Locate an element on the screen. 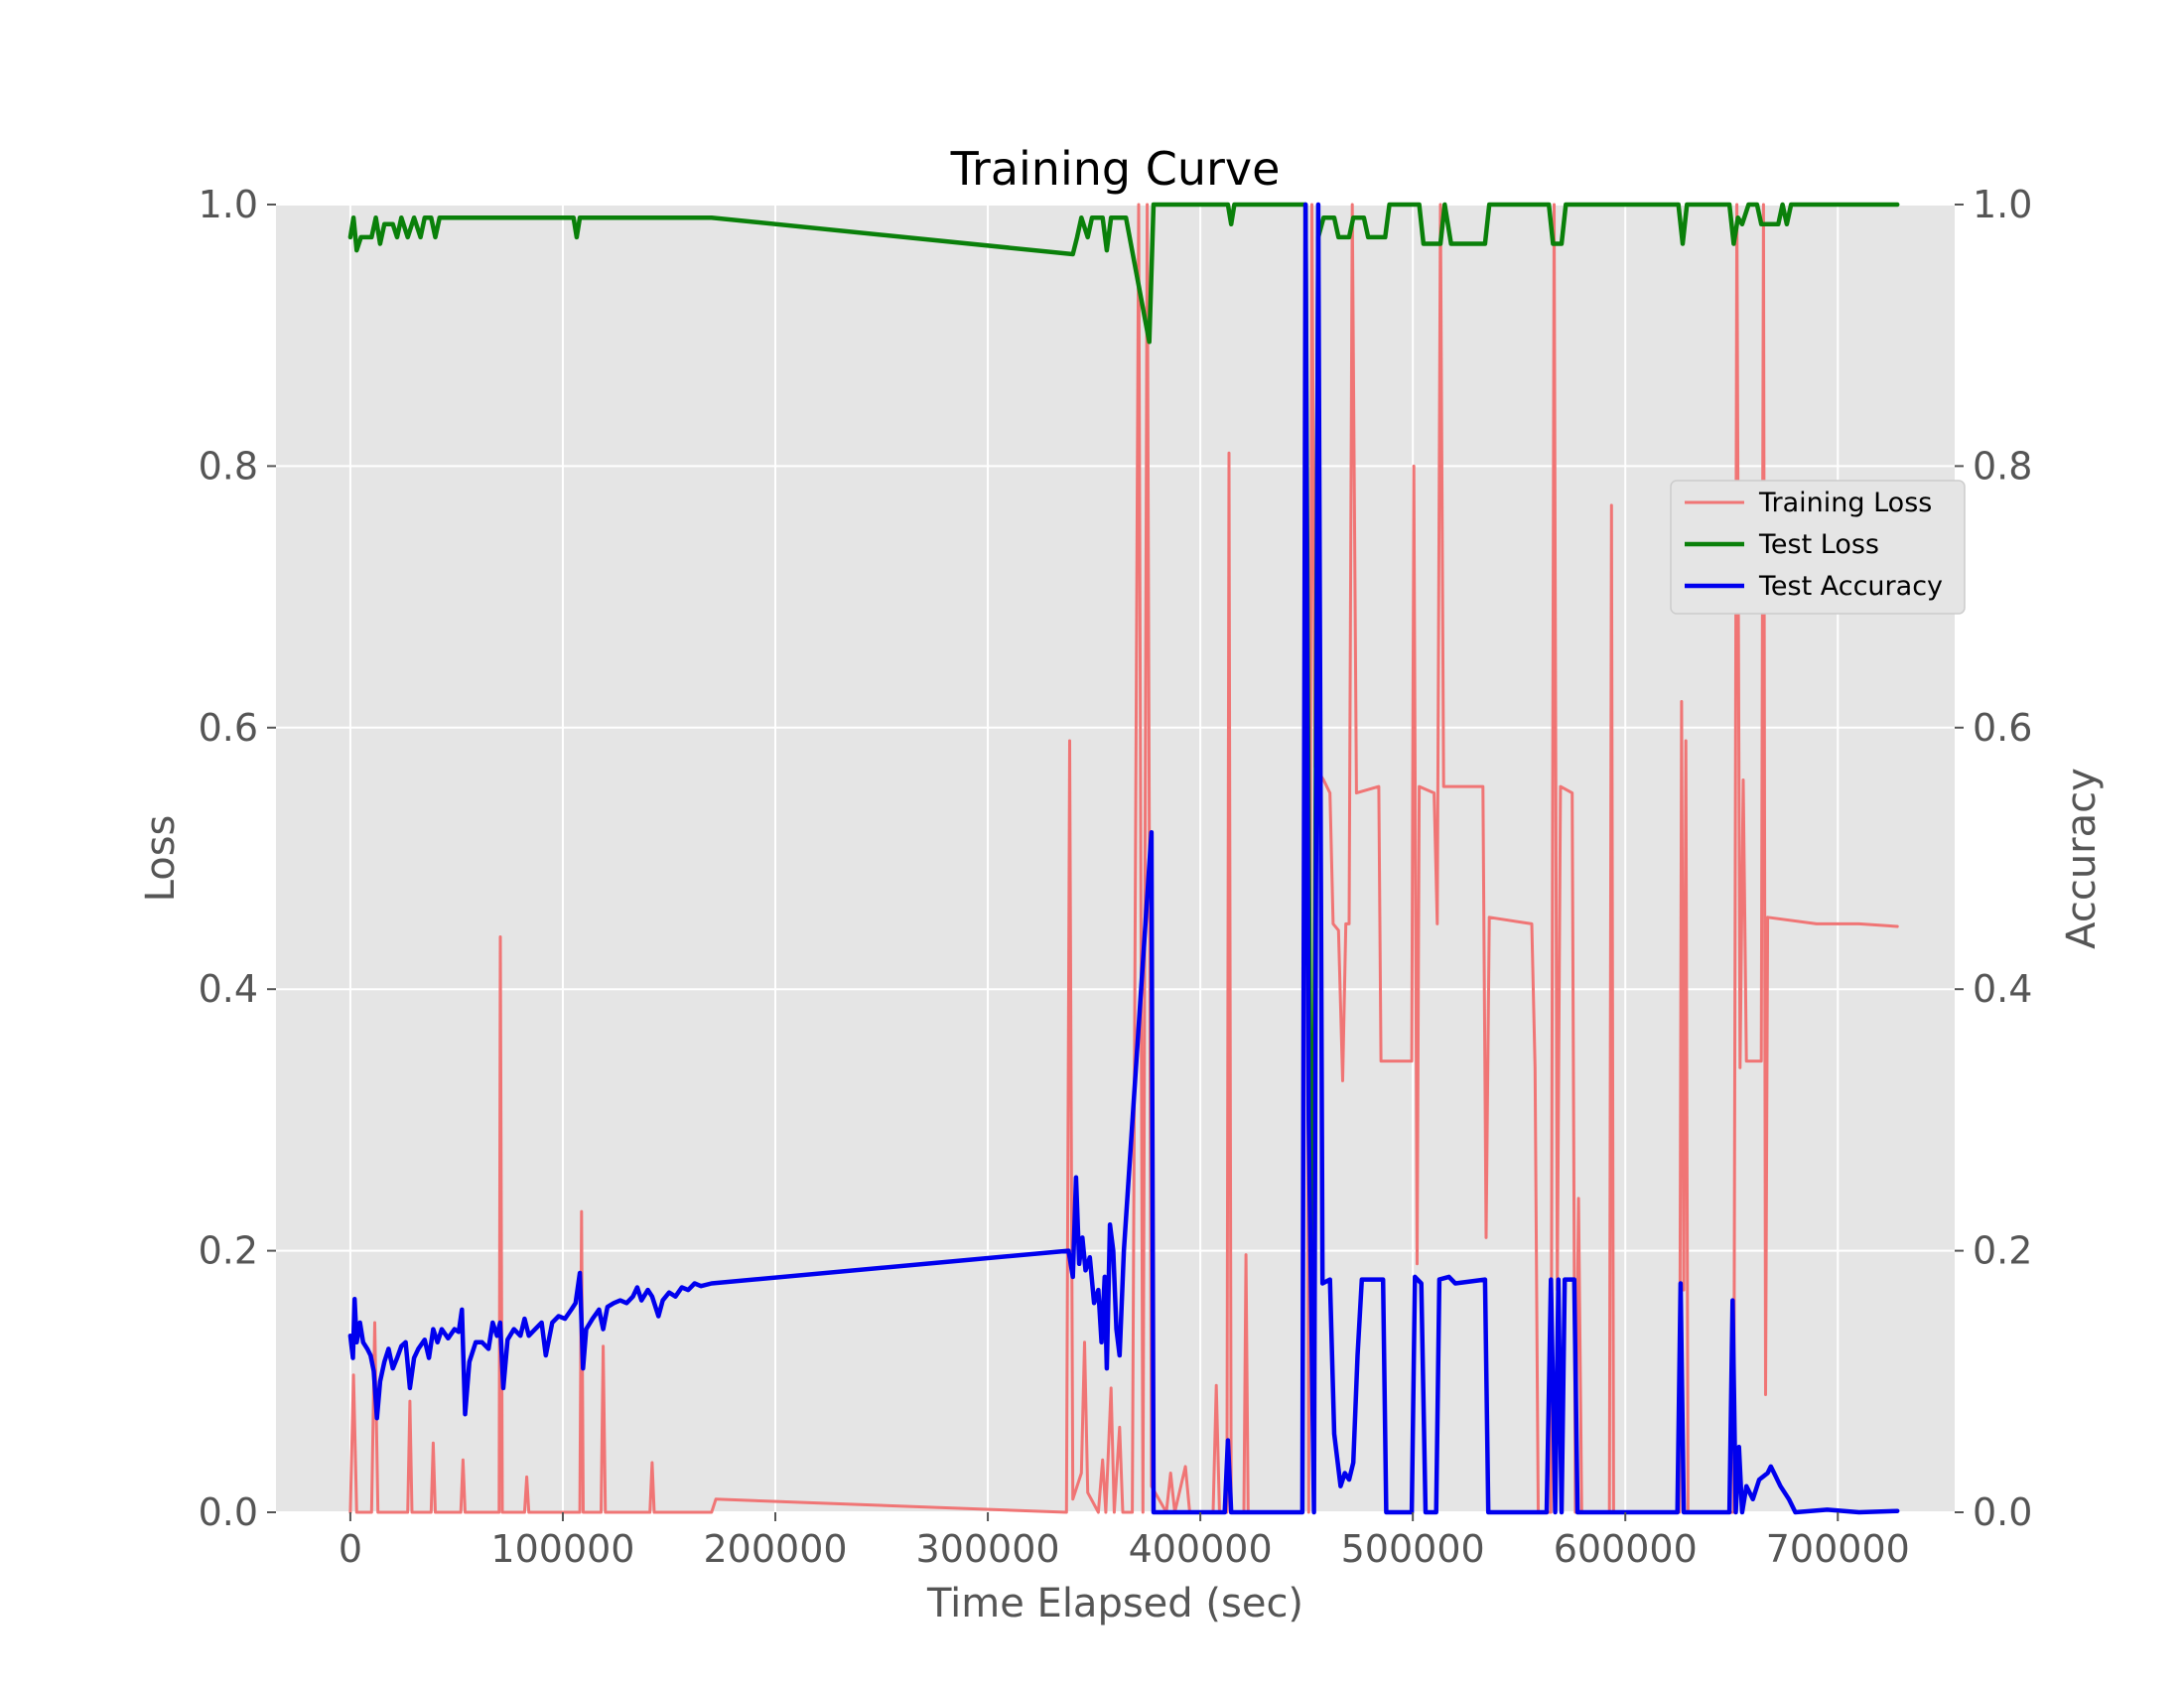  y-tick-label-left: 1.0 is located at coordinates (228, 204).